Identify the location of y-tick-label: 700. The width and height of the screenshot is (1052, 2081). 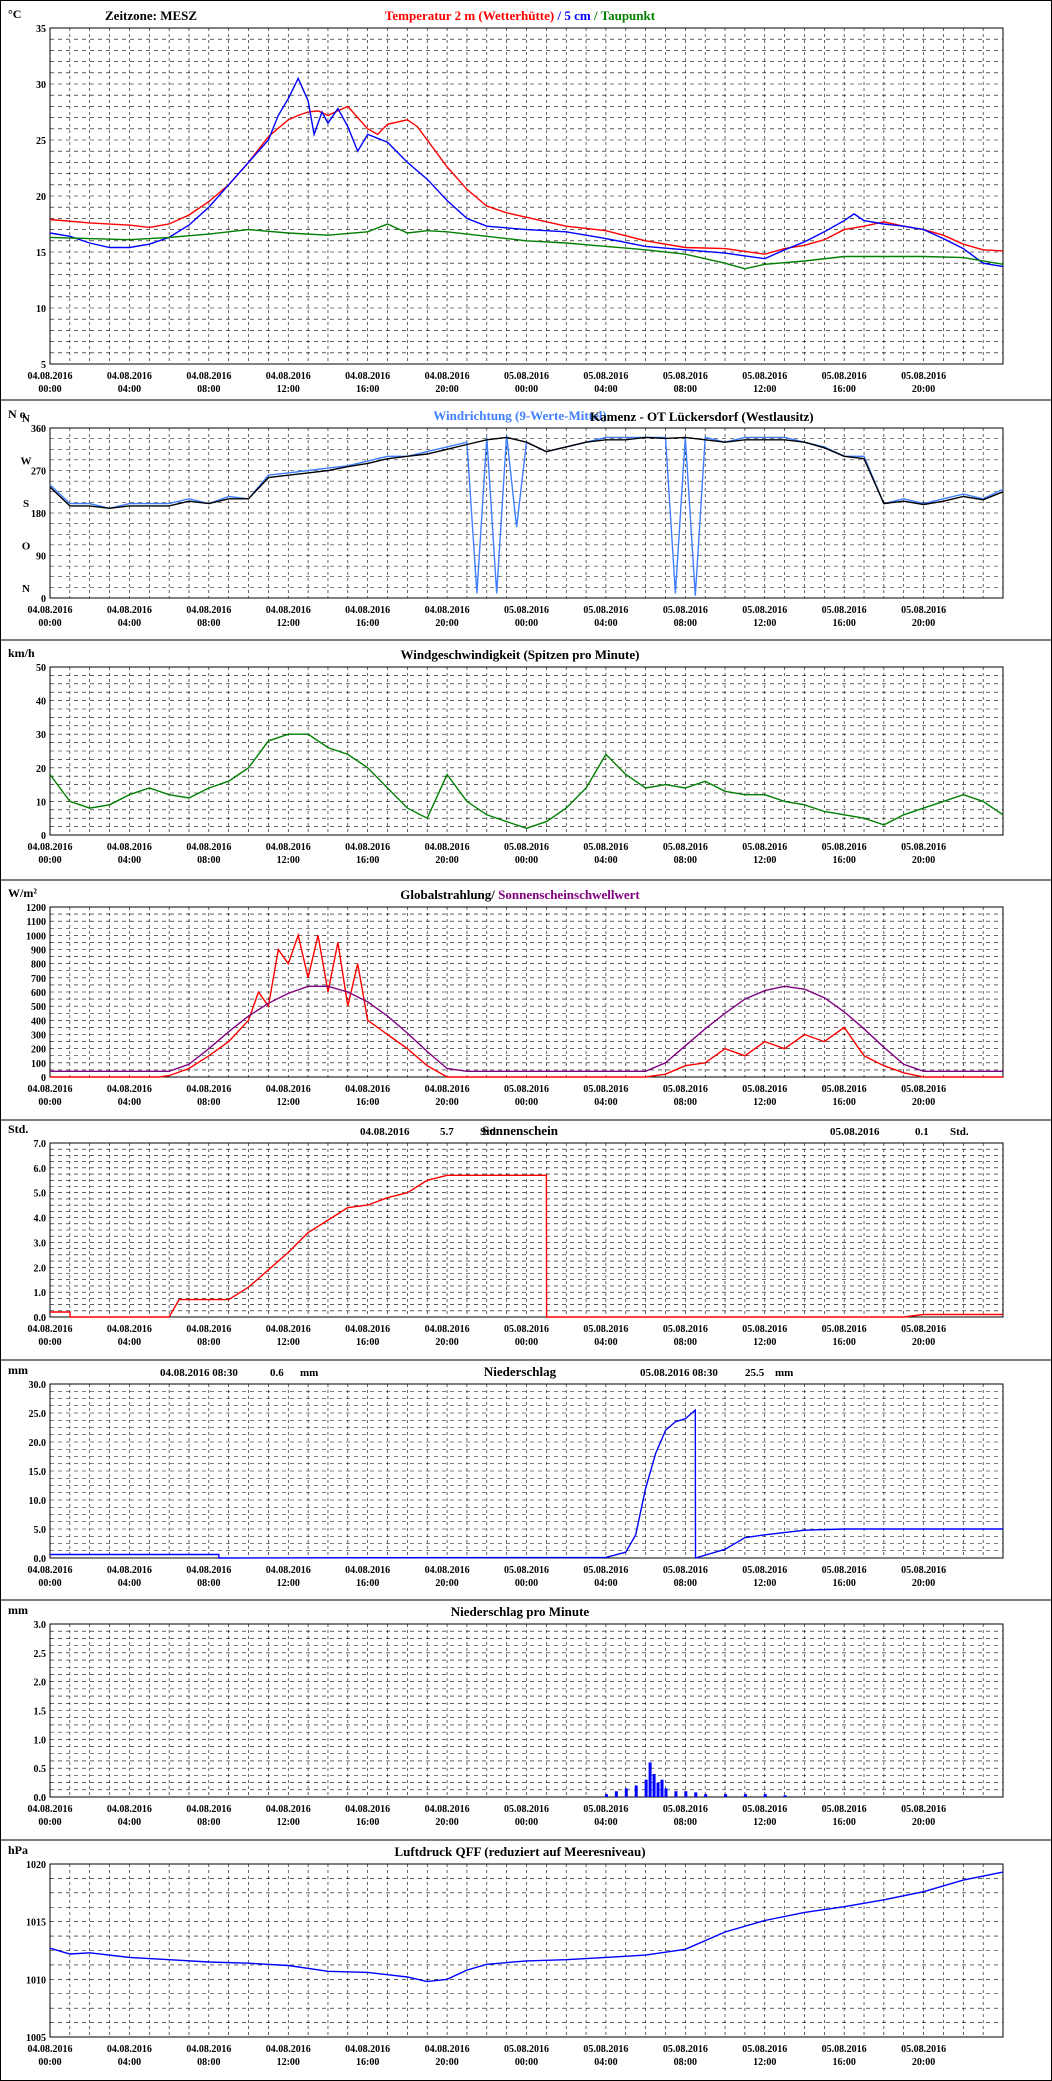
(38, 979).